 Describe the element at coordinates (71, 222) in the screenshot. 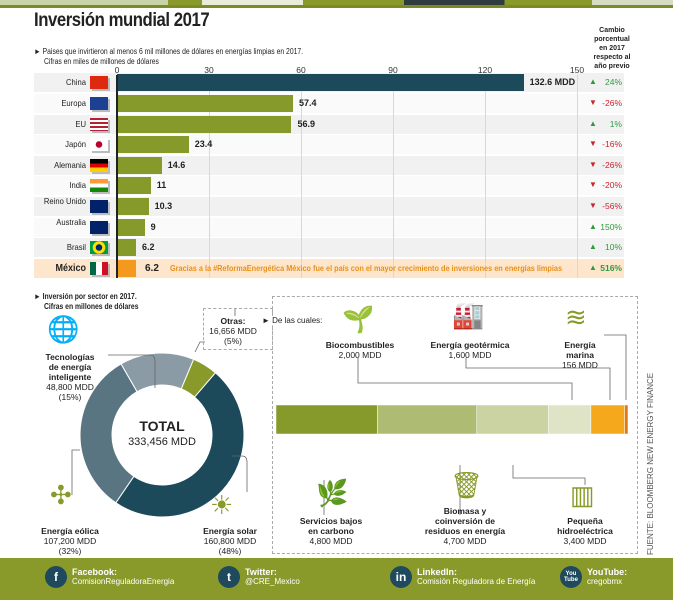

I see `country-label: Australia` at that location.